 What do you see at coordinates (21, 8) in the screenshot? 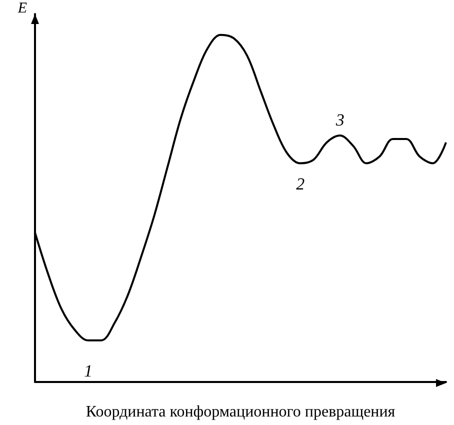
I see `y-axis-title: E` at bounding box center [21, 8].